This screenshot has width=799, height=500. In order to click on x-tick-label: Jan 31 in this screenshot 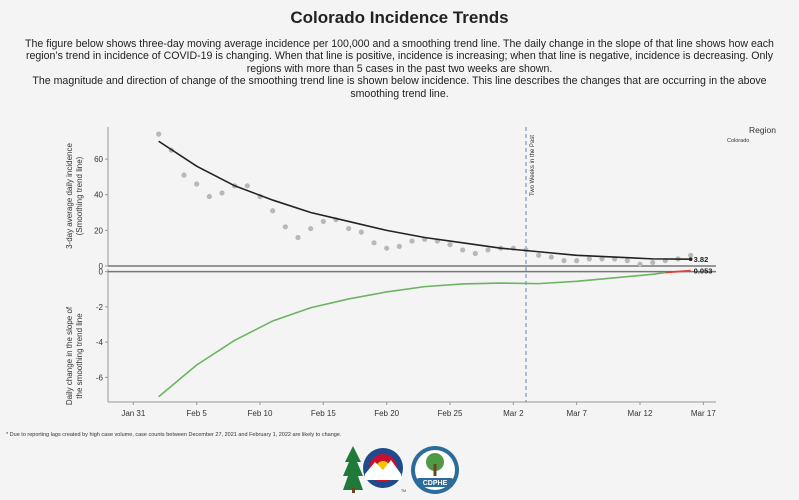, I will do `click(133, 413)`.